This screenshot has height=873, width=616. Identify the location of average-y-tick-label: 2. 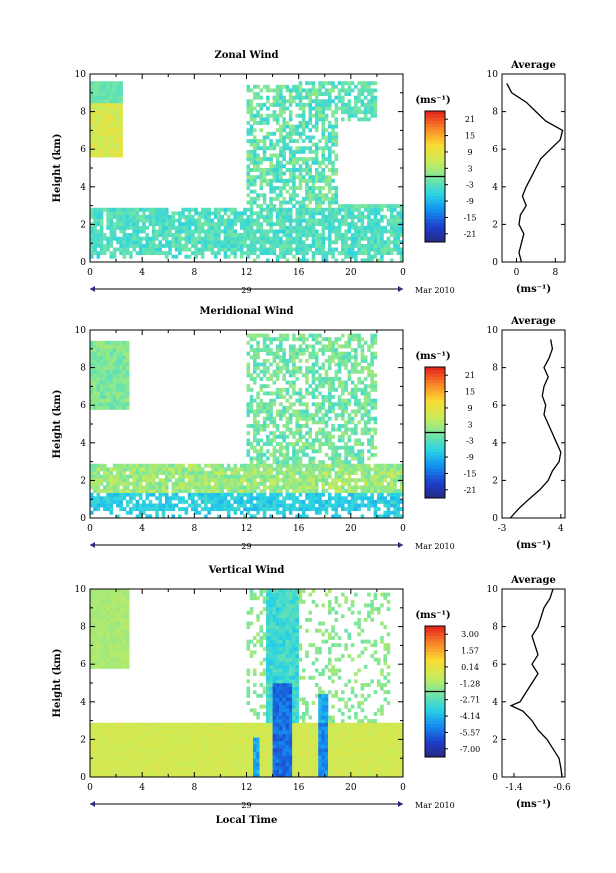
(495, 225).